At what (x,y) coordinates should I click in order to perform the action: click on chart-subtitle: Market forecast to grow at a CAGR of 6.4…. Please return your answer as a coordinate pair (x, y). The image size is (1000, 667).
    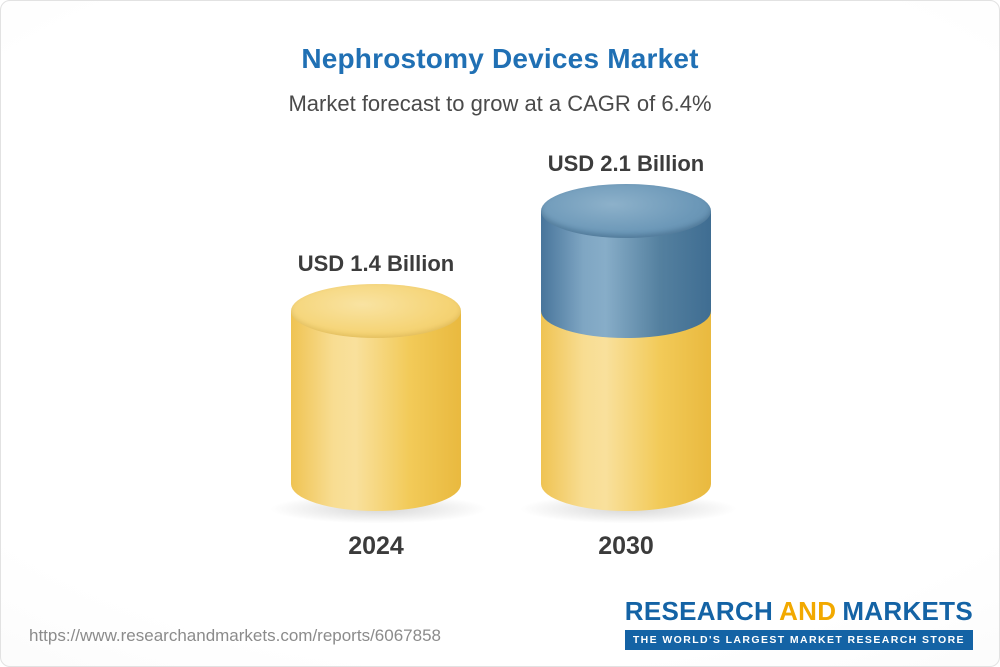
    Looking at the image, I should click on (500, 103).